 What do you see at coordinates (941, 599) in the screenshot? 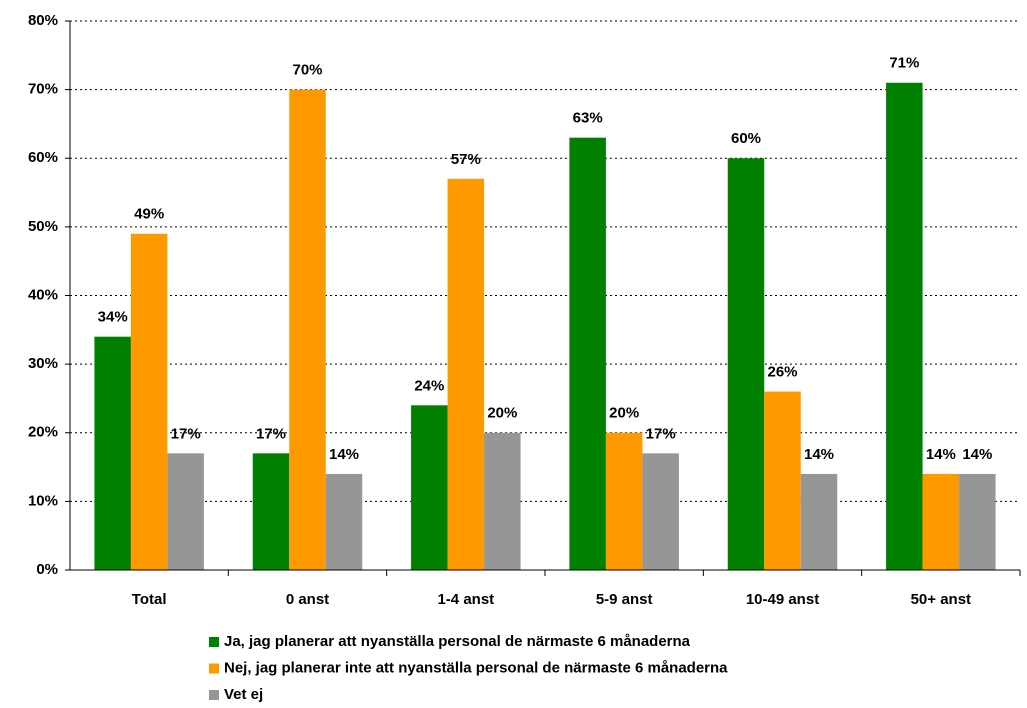
I see `x-tick-label: 50+ anst` at bounding box center [941, 599].